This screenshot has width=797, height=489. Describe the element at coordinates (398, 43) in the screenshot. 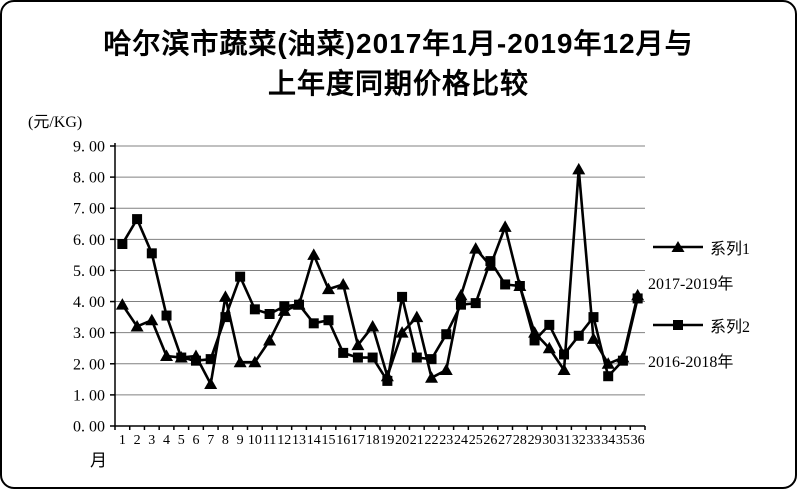

I see `chart-title-line1: 哈尔滨市蔬菜(油菜)2017年1月-2019年12月与` at that location.